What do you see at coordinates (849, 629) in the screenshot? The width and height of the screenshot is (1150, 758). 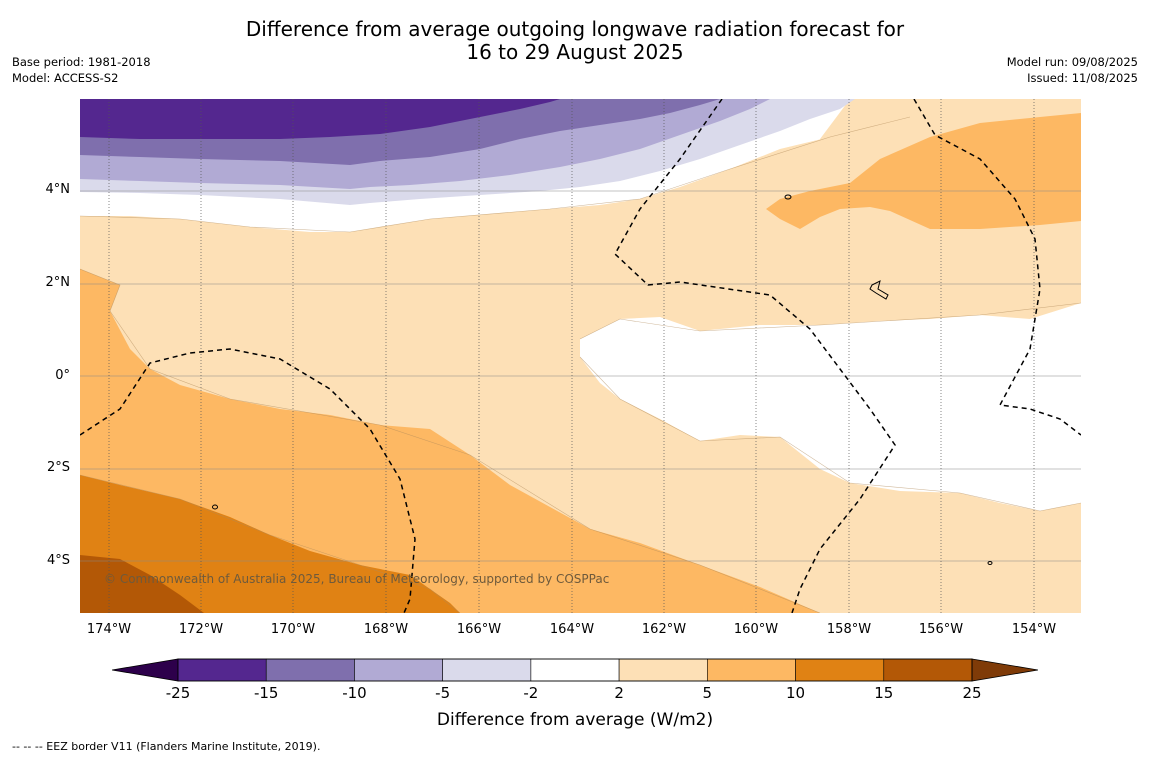 I see `lon-label-158w: 158°W` at bounding box center [849, 629].